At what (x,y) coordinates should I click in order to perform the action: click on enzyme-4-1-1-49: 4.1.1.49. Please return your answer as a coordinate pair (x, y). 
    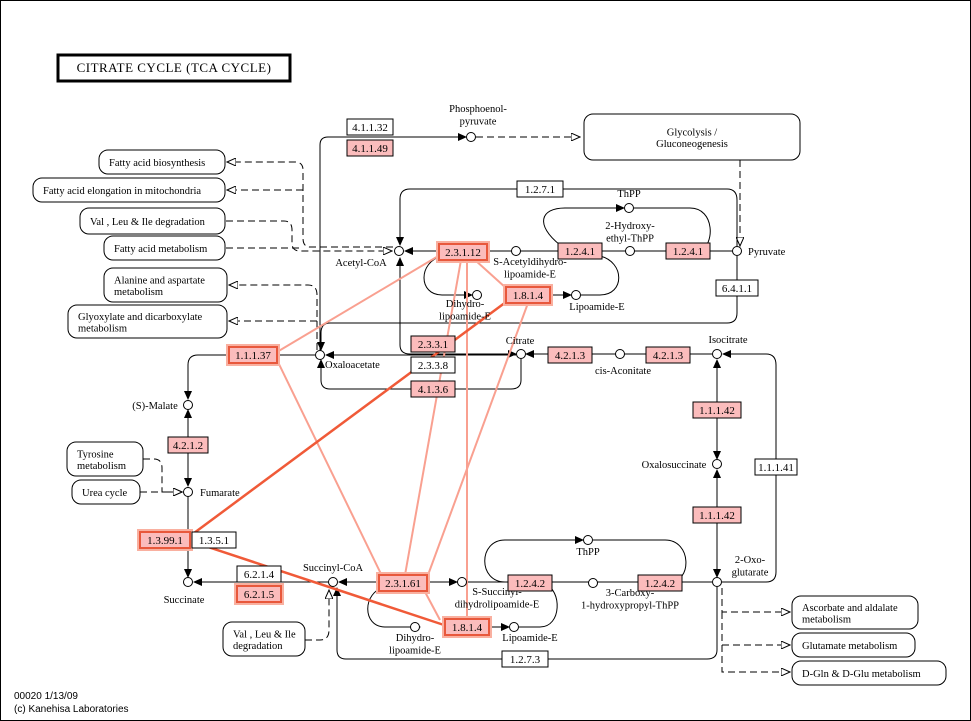
    Looking at the image, I should click on (370, 148).